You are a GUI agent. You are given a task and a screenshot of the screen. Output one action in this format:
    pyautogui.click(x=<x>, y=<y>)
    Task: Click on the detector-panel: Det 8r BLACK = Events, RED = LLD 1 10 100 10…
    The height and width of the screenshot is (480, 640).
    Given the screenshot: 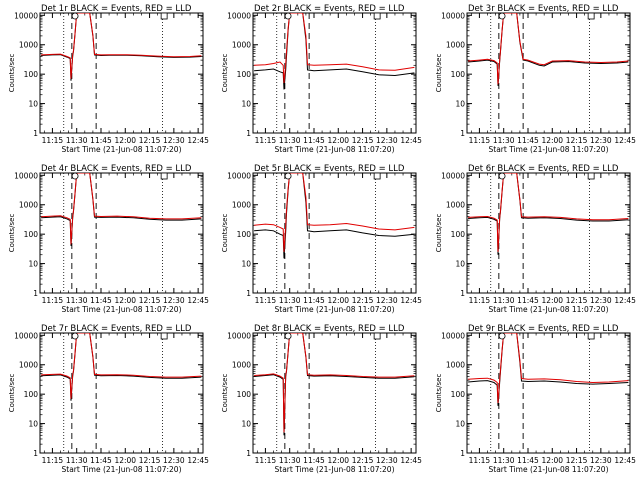 What is the action you would take?
    pyautogui.click(x=321, y=399)
    